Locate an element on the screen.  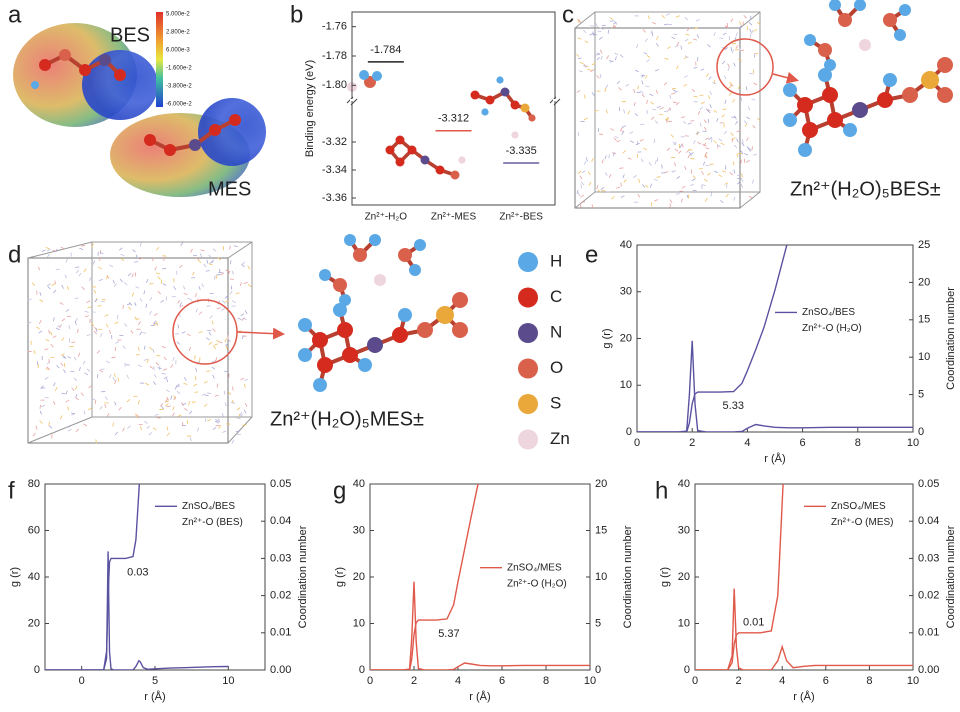
x-tick-label: 5 is located at coordinates (155, 681).